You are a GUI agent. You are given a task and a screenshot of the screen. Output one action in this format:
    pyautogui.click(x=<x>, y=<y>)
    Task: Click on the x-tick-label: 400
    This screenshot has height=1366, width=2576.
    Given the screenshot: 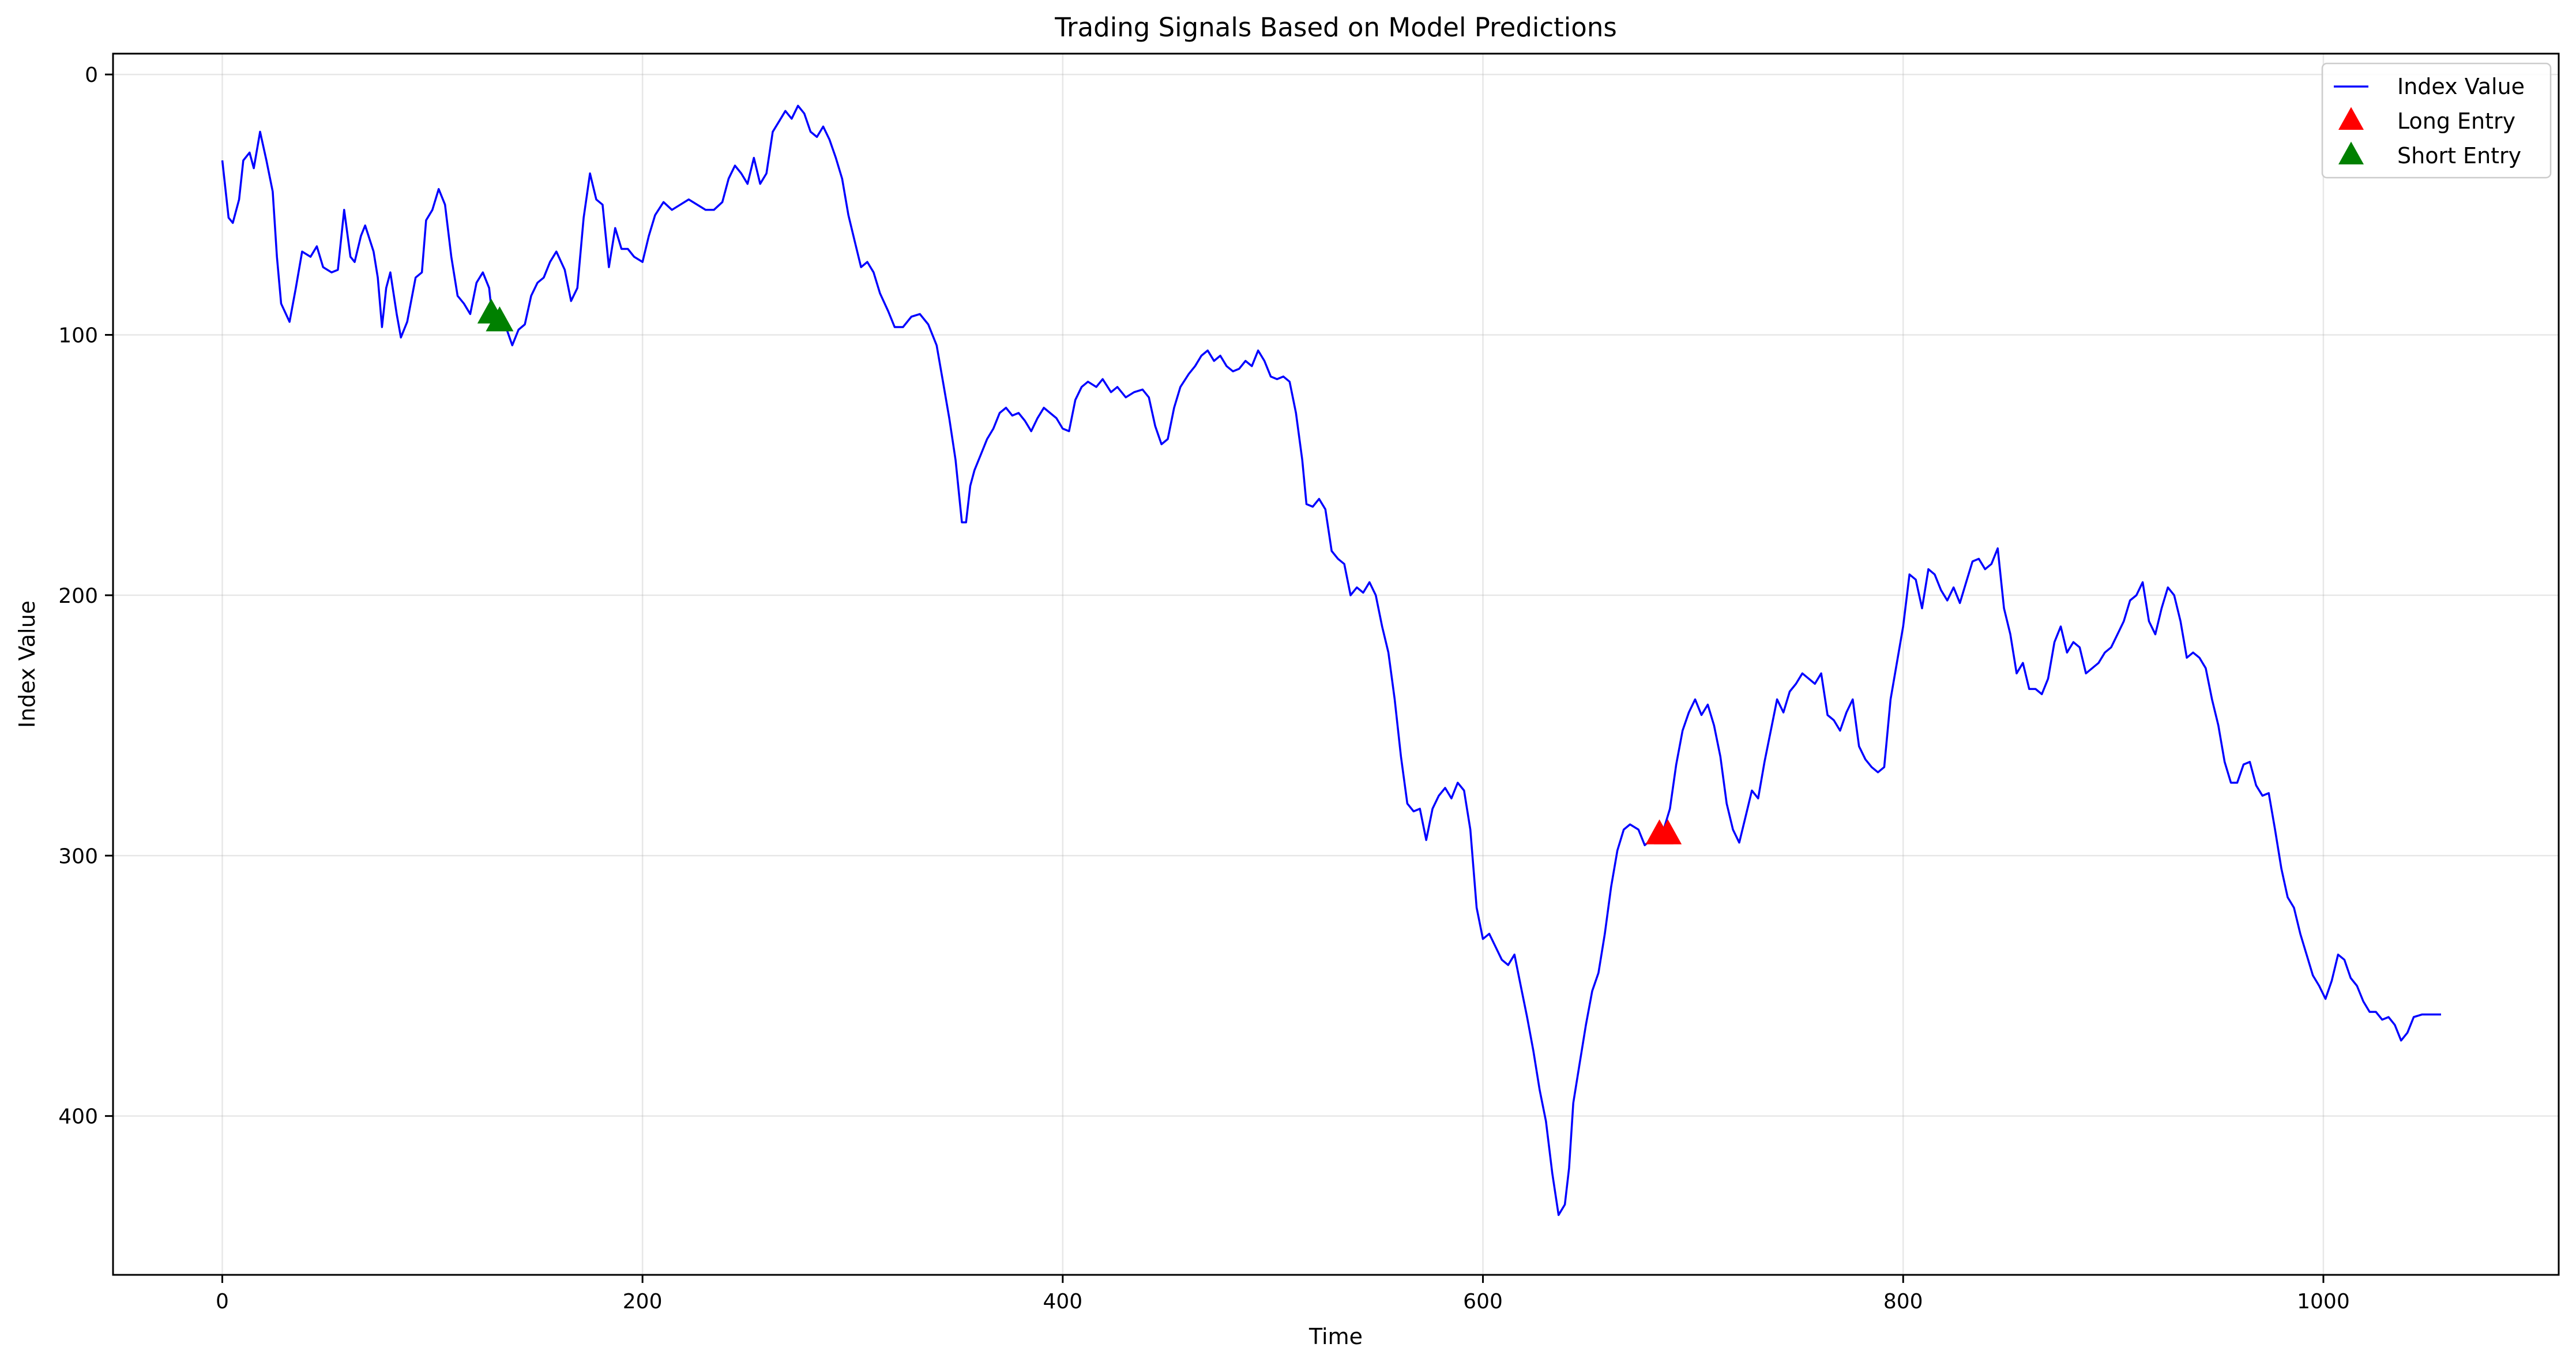 What is the action you would take?
    pyautogui.click(x=1062, y=1302)
    